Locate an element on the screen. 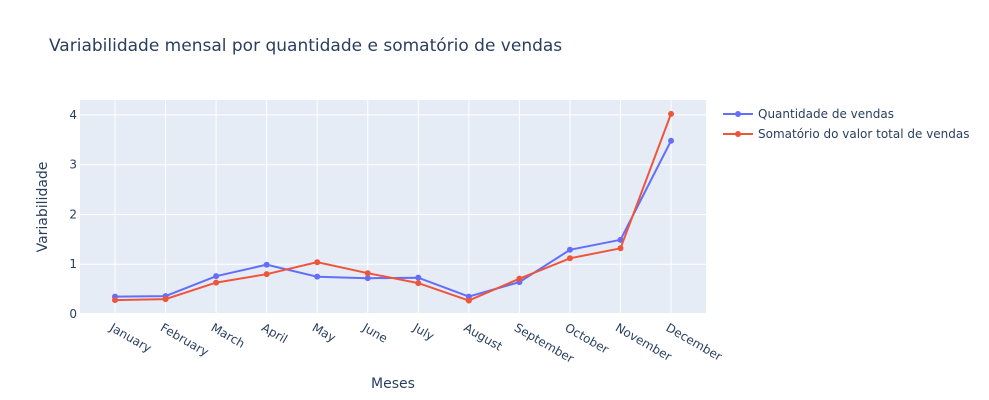 The width and height of the screenshot is (989, 400). y-tick-labels: 0 1 2 3 4 is located at coordinates (73, 214).